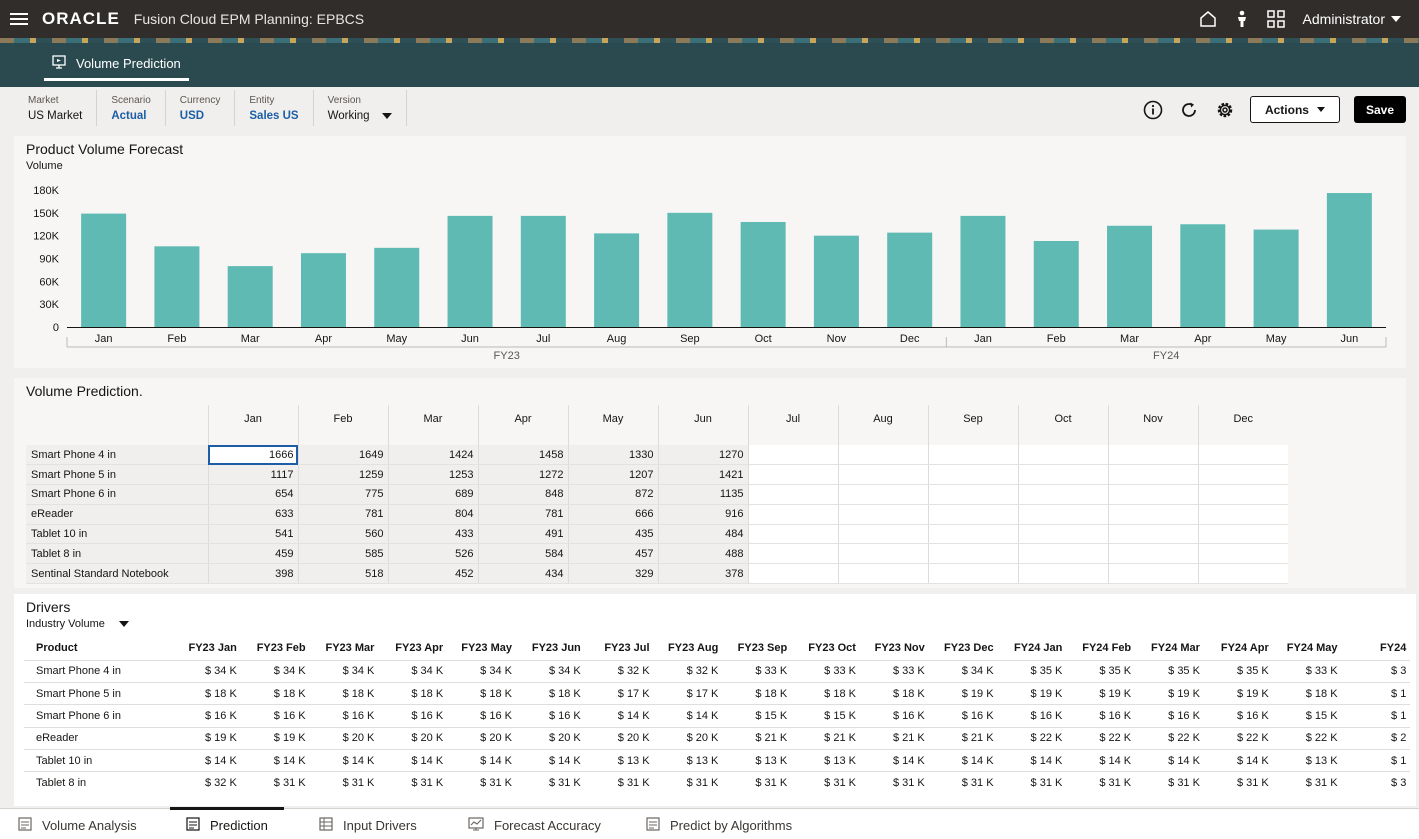 The height and width of the screenshot is (839, 1419). I want to click on column-header: Jul, so click(792, 425).